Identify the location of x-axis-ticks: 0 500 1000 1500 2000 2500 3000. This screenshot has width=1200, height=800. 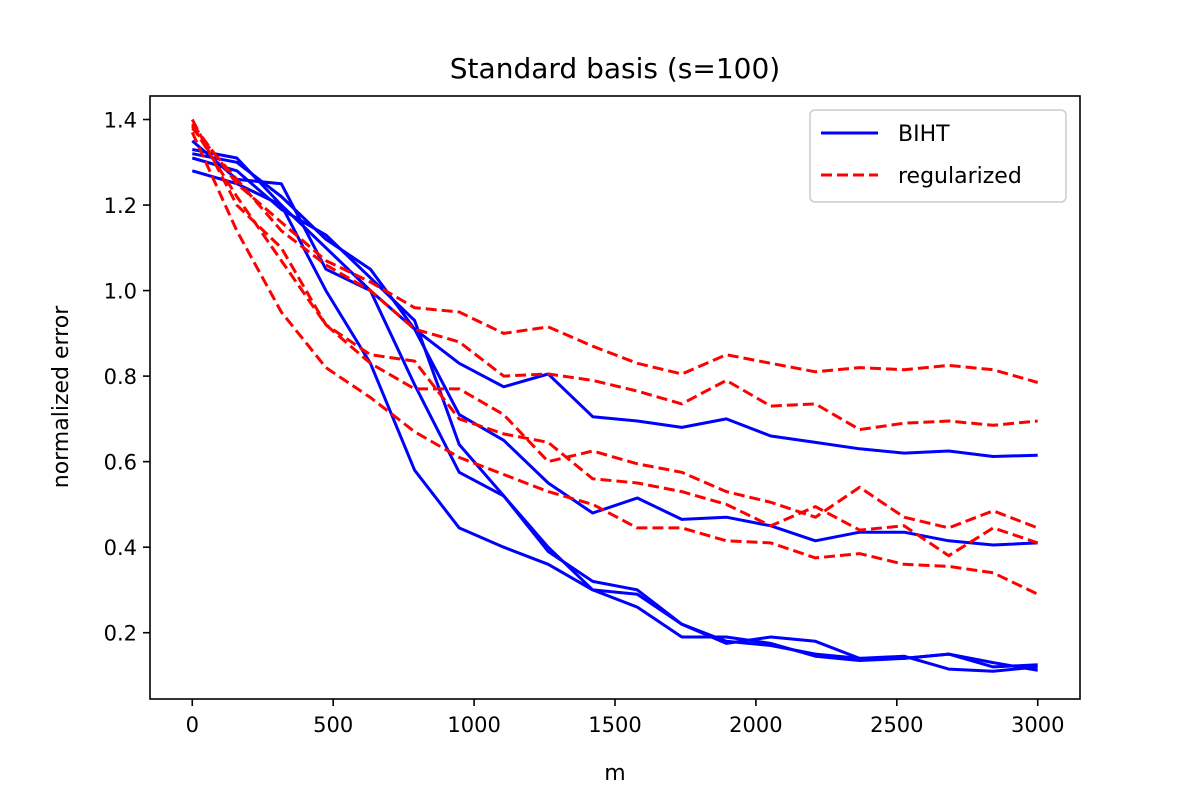
(625, 718).